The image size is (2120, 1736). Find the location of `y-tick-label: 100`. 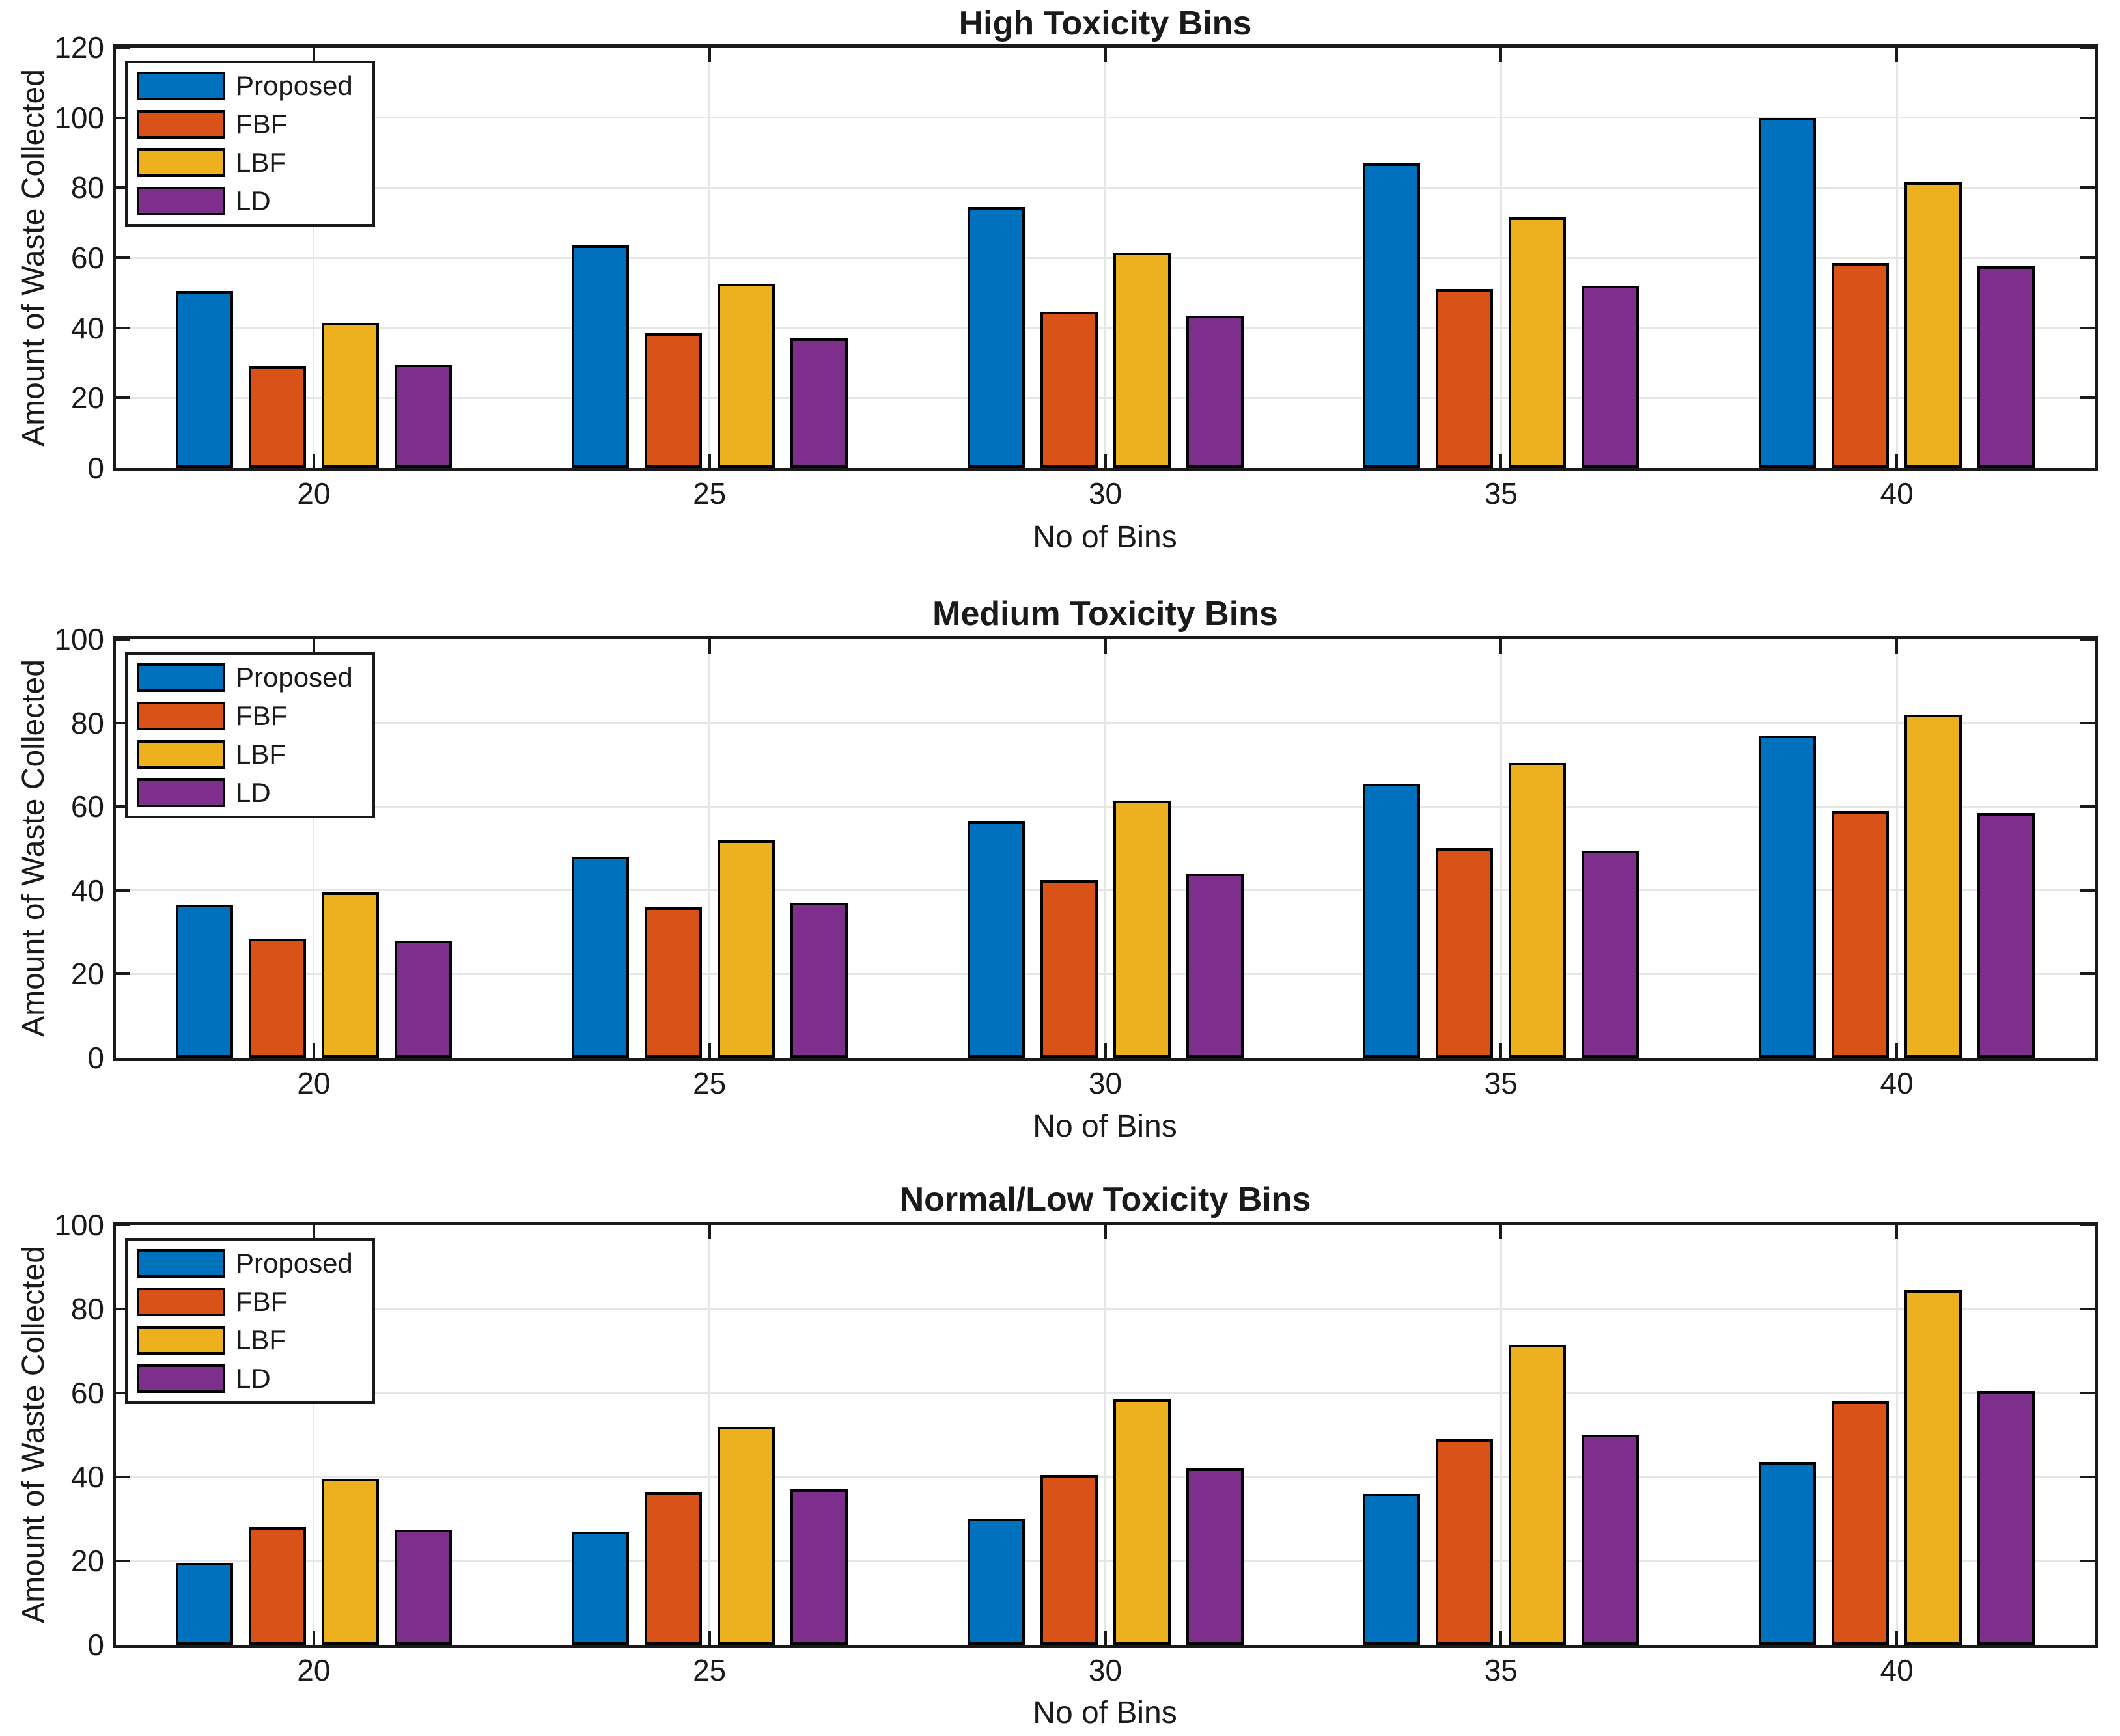

y-tick-label: 100 is located at coordinates (79, 639).